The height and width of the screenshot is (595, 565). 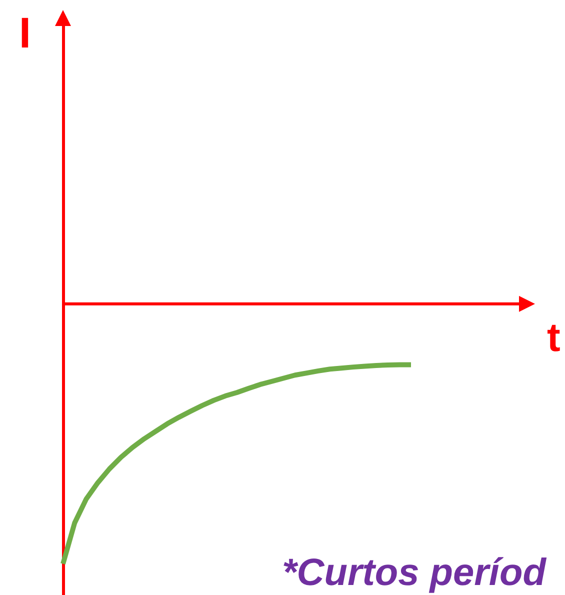 What do you see at coordinates (25, 34) in the screenshot?
I see `text: I` at bounding box center [25, 34].